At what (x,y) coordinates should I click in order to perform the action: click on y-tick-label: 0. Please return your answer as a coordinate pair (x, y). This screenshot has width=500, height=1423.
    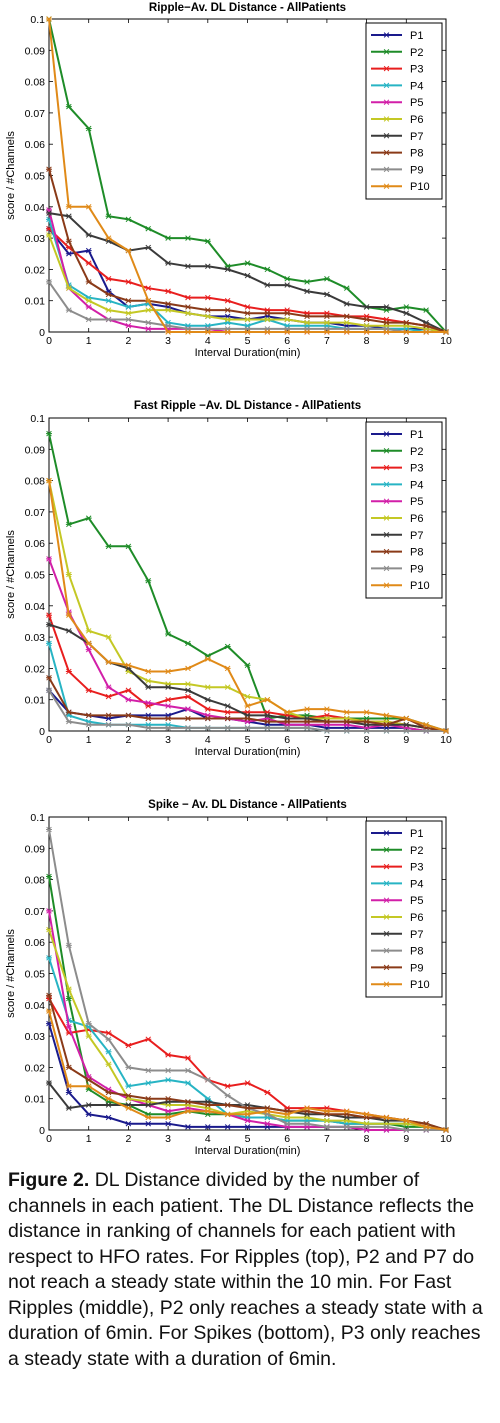
    Looking at the image, I should click on (42, 333).